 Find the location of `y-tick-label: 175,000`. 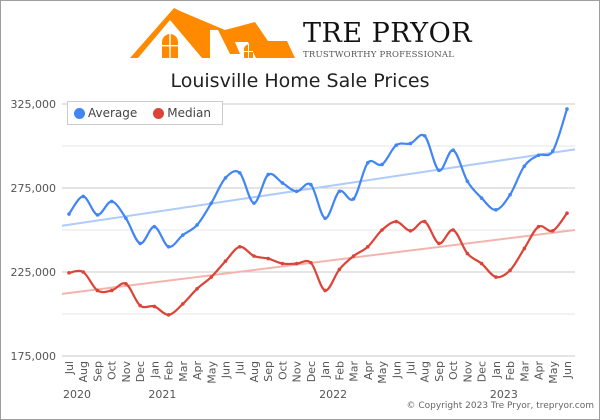

y-tick-label: 175,000 is located at coordinates (34, 356).